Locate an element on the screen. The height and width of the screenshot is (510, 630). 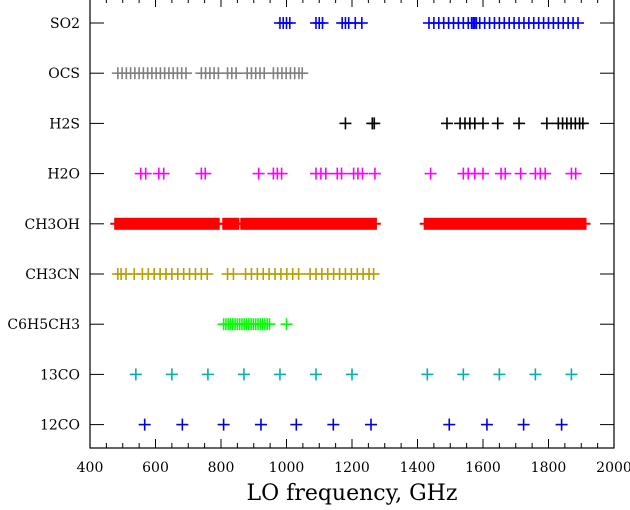
x-tick-label: 400 is located at coordinates (90, 468).